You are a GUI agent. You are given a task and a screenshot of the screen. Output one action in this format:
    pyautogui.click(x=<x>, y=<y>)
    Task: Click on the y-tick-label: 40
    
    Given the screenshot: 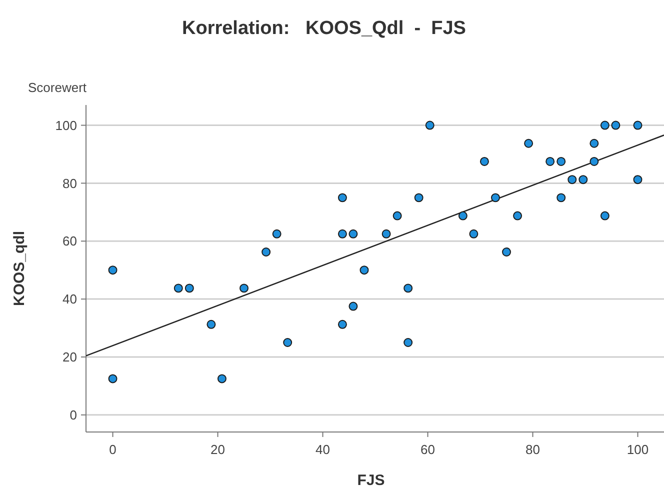 What is the action you would take?
    pyautogui.click(x=69, y=299)
    